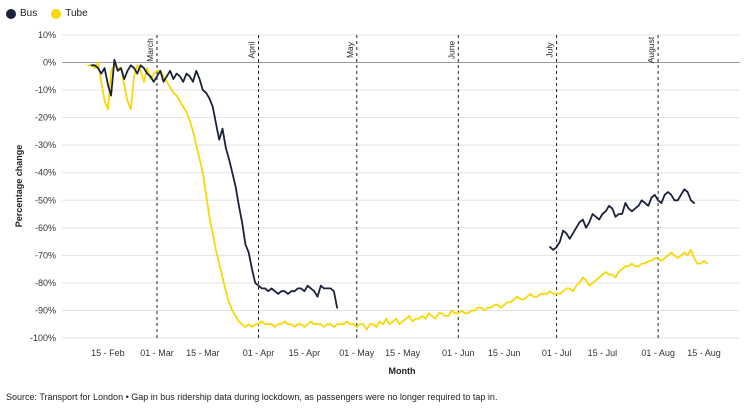 Image resolution: width=752 pixels, height=414 pixels. I want to click on y-tick-label: 10%, so click(47, 35).